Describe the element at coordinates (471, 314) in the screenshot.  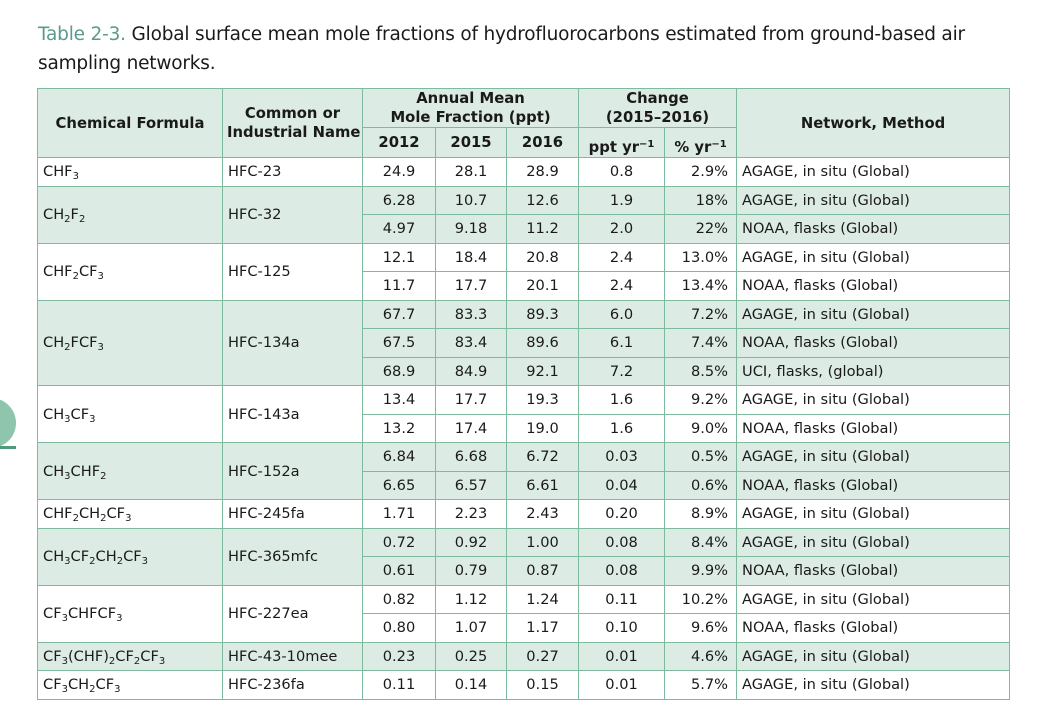
I see `value-2015-cell: 83.3` at that location.